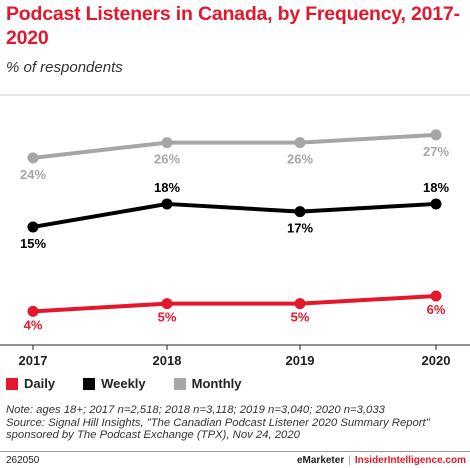 Image resolution: width=470 pixels, height=468 pixels. I want to click on chart-id: 262050, so click(23, 460).